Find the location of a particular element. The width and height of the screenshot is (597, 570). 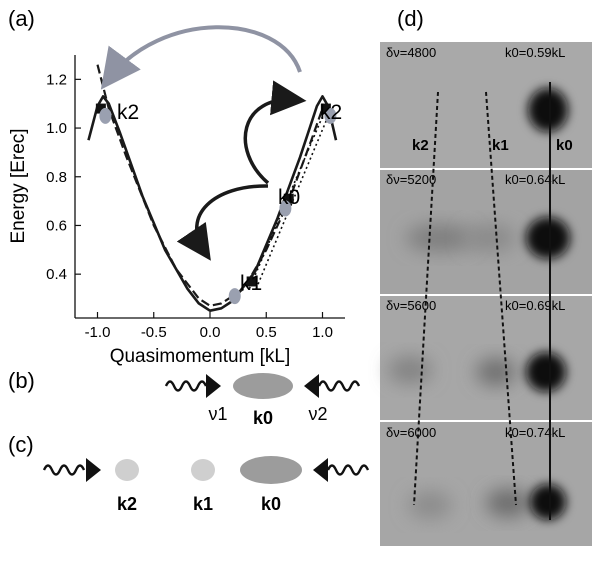

frame-3: δν=5600 k0=0.69kL is located at coordinates (486, 358).